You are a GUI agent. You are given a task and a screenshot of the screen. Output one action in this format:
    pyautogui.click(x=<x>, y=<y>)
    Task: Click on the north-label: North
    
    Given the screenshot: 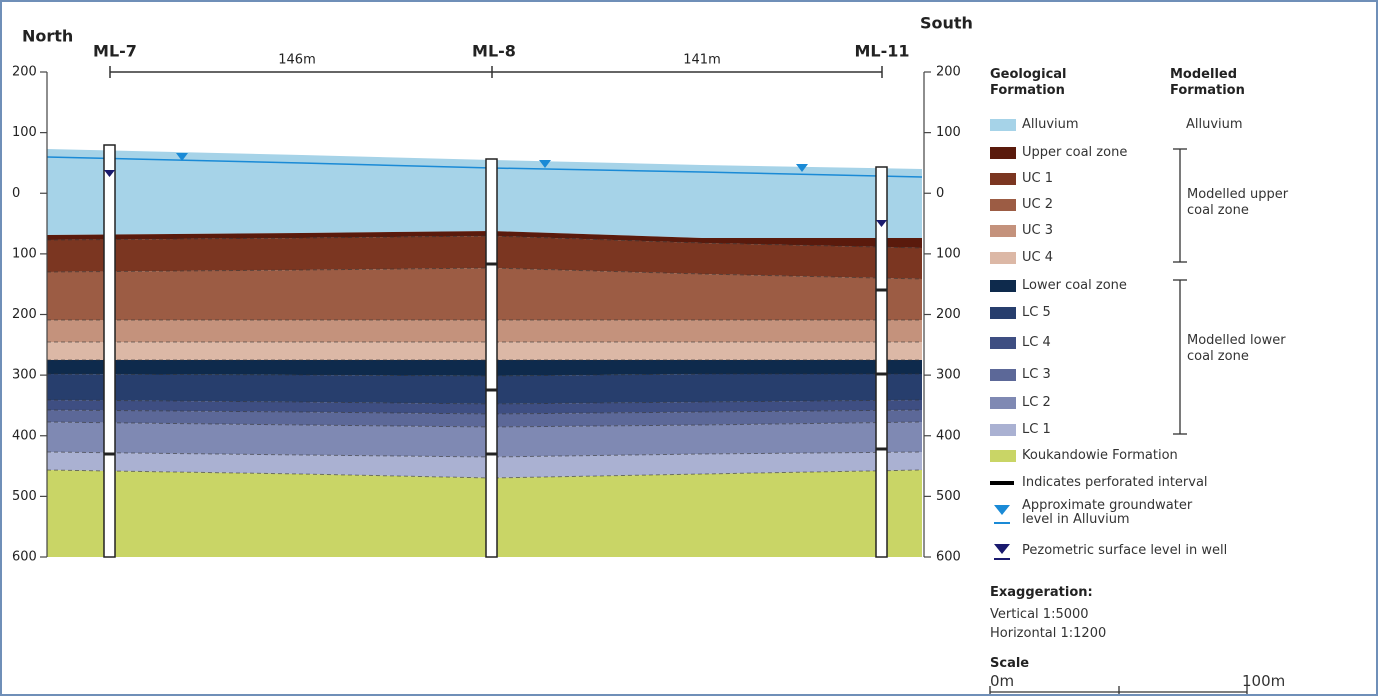 What is the action you would take?
    pyautogui.click(x=47, y=36)
    